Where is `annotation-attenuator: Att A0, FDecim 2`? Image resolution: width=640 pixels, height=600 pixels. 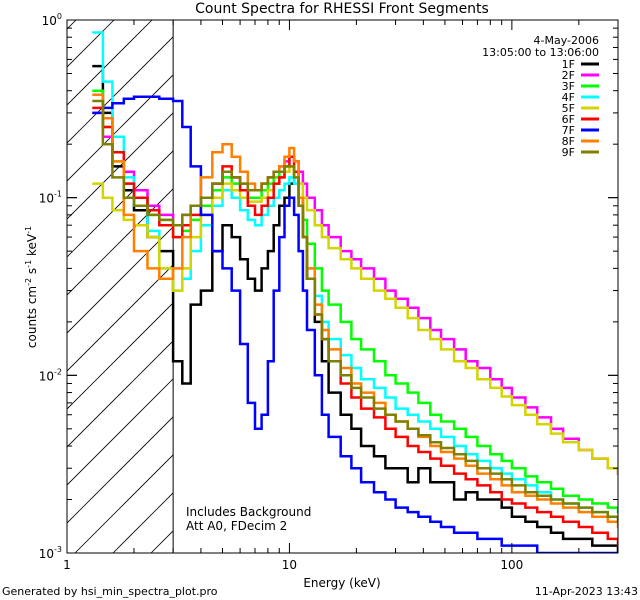 annotation-attenuator: Att A0, FDecim 2 is located at coordinates (236, 526).